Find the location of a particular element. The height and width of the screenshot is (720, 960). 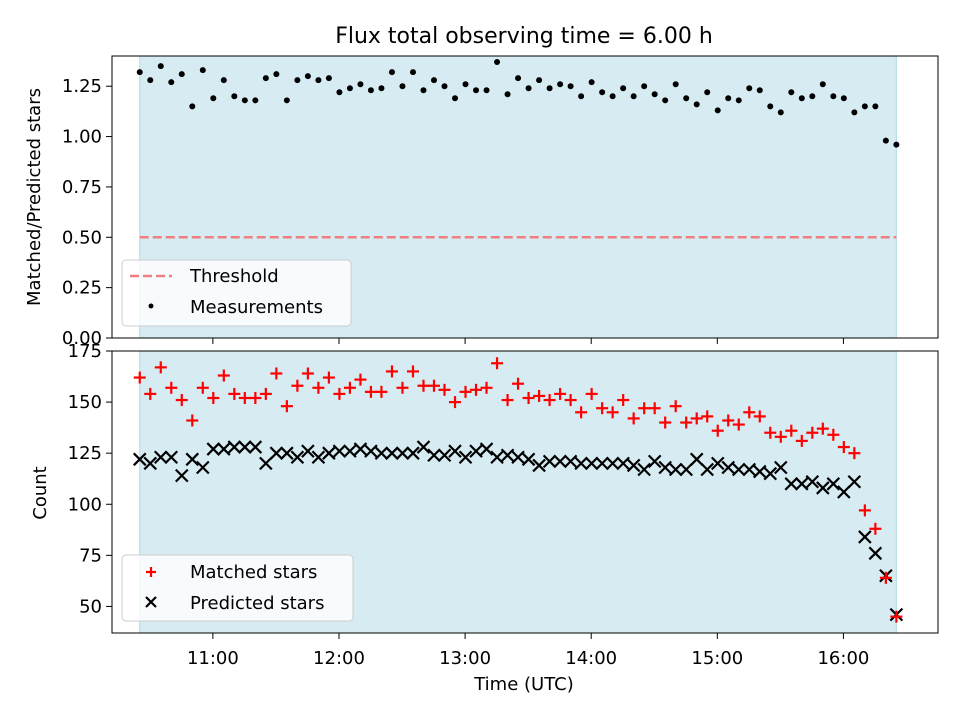

top-y-tick-label: 0.25 is located at coordinates (82, 288).